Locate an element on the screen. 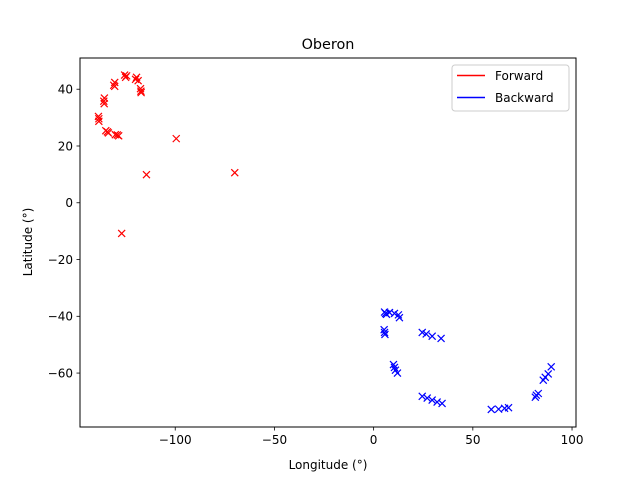  y-axis-ticks: −60 −40 −20 0 20 40 is located at coordinates (64, 231).